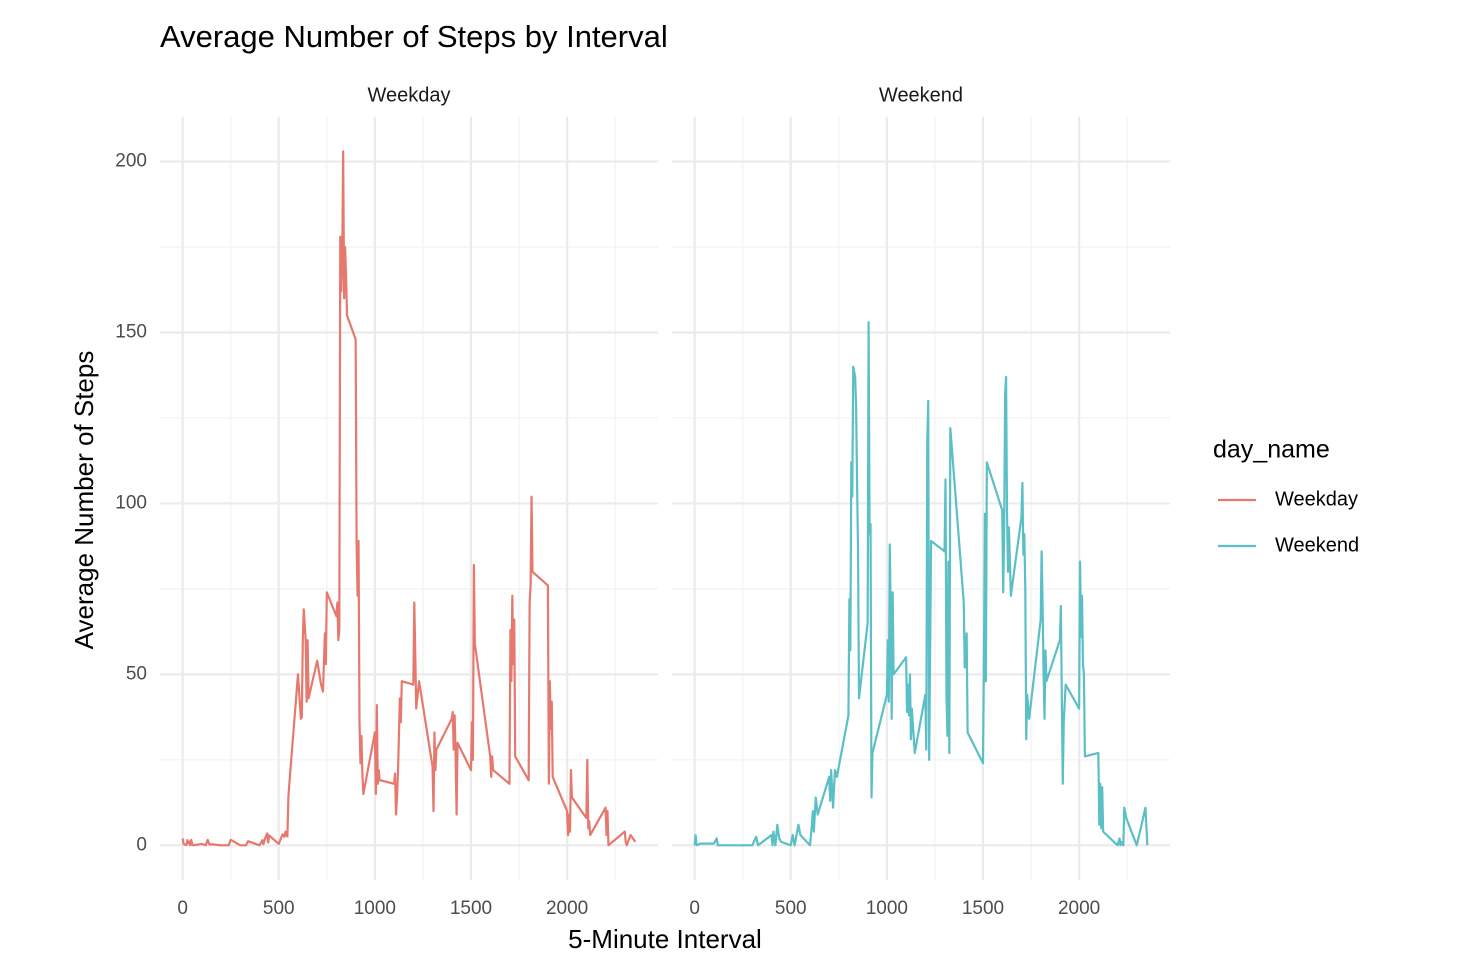 The image size is (1470, 974). I want to click on legend-label: Weekday, so click(1316, 499).